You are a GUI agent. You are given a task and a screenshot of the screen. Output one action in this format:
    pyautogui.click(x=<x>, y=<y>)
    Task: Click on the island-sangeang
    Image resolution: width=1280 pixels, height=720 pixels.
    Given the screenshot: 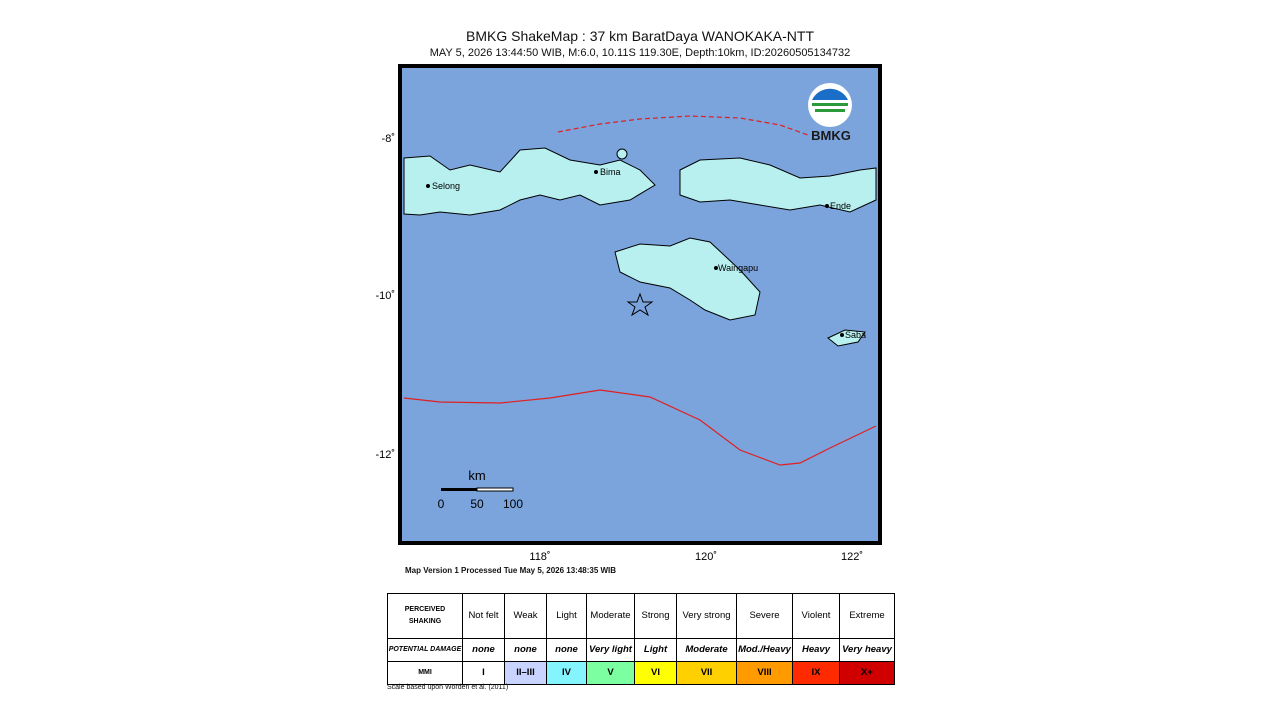 What is the action you would take?
    pyautogui.click(x=622, y=154)
    